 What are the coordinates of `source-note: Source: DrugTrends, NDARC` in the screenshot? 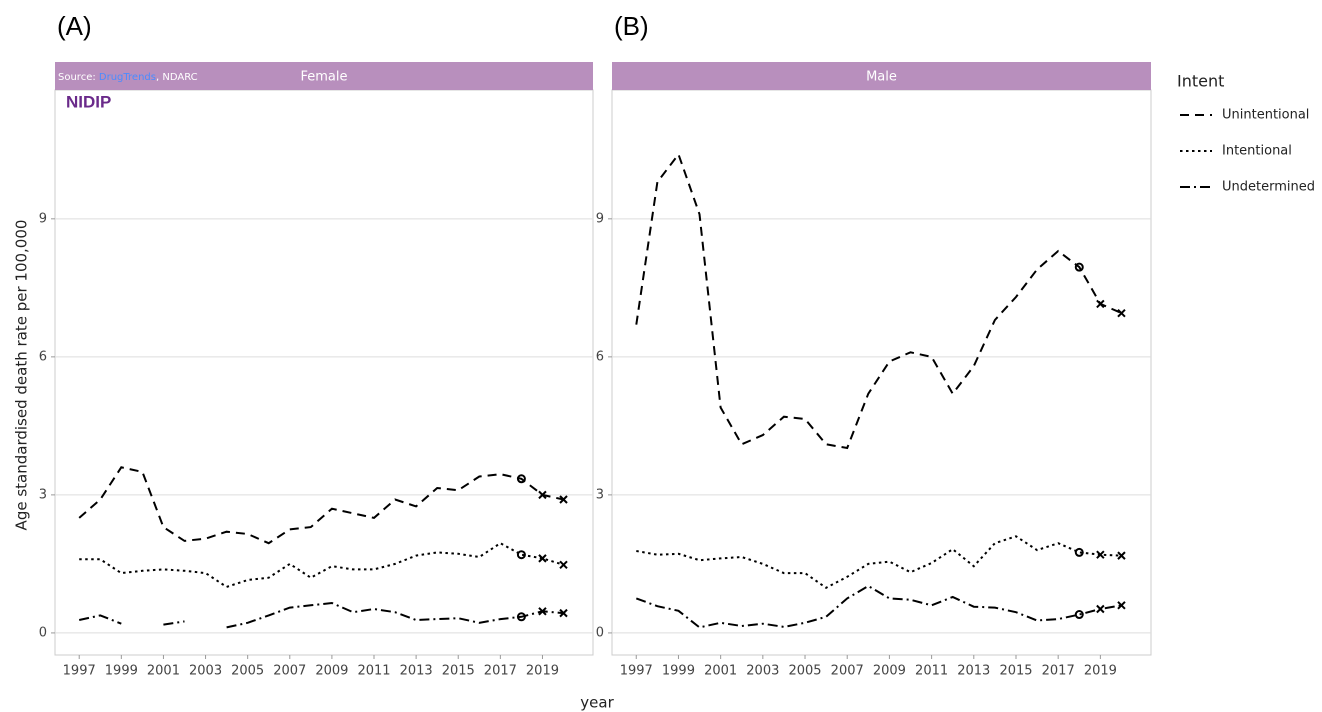 It's located at (128, 77).